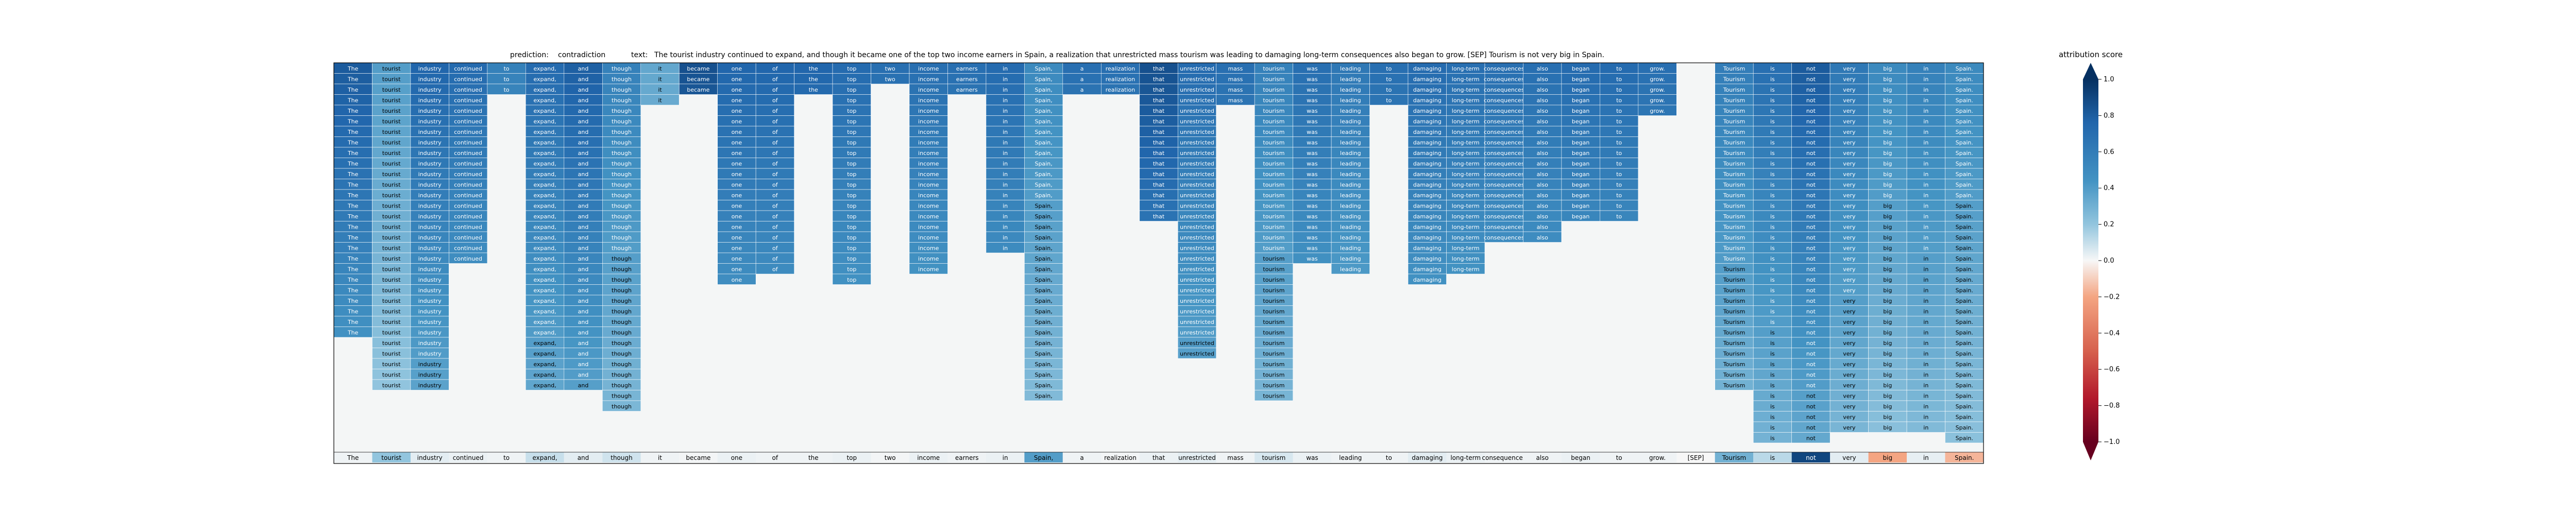 Image resolution: width=2576 pixels, height=515 pixels. Describe the element at coordinates (353, 132) in the screenshot. I see `heatmap-cell-label: The` at that location.